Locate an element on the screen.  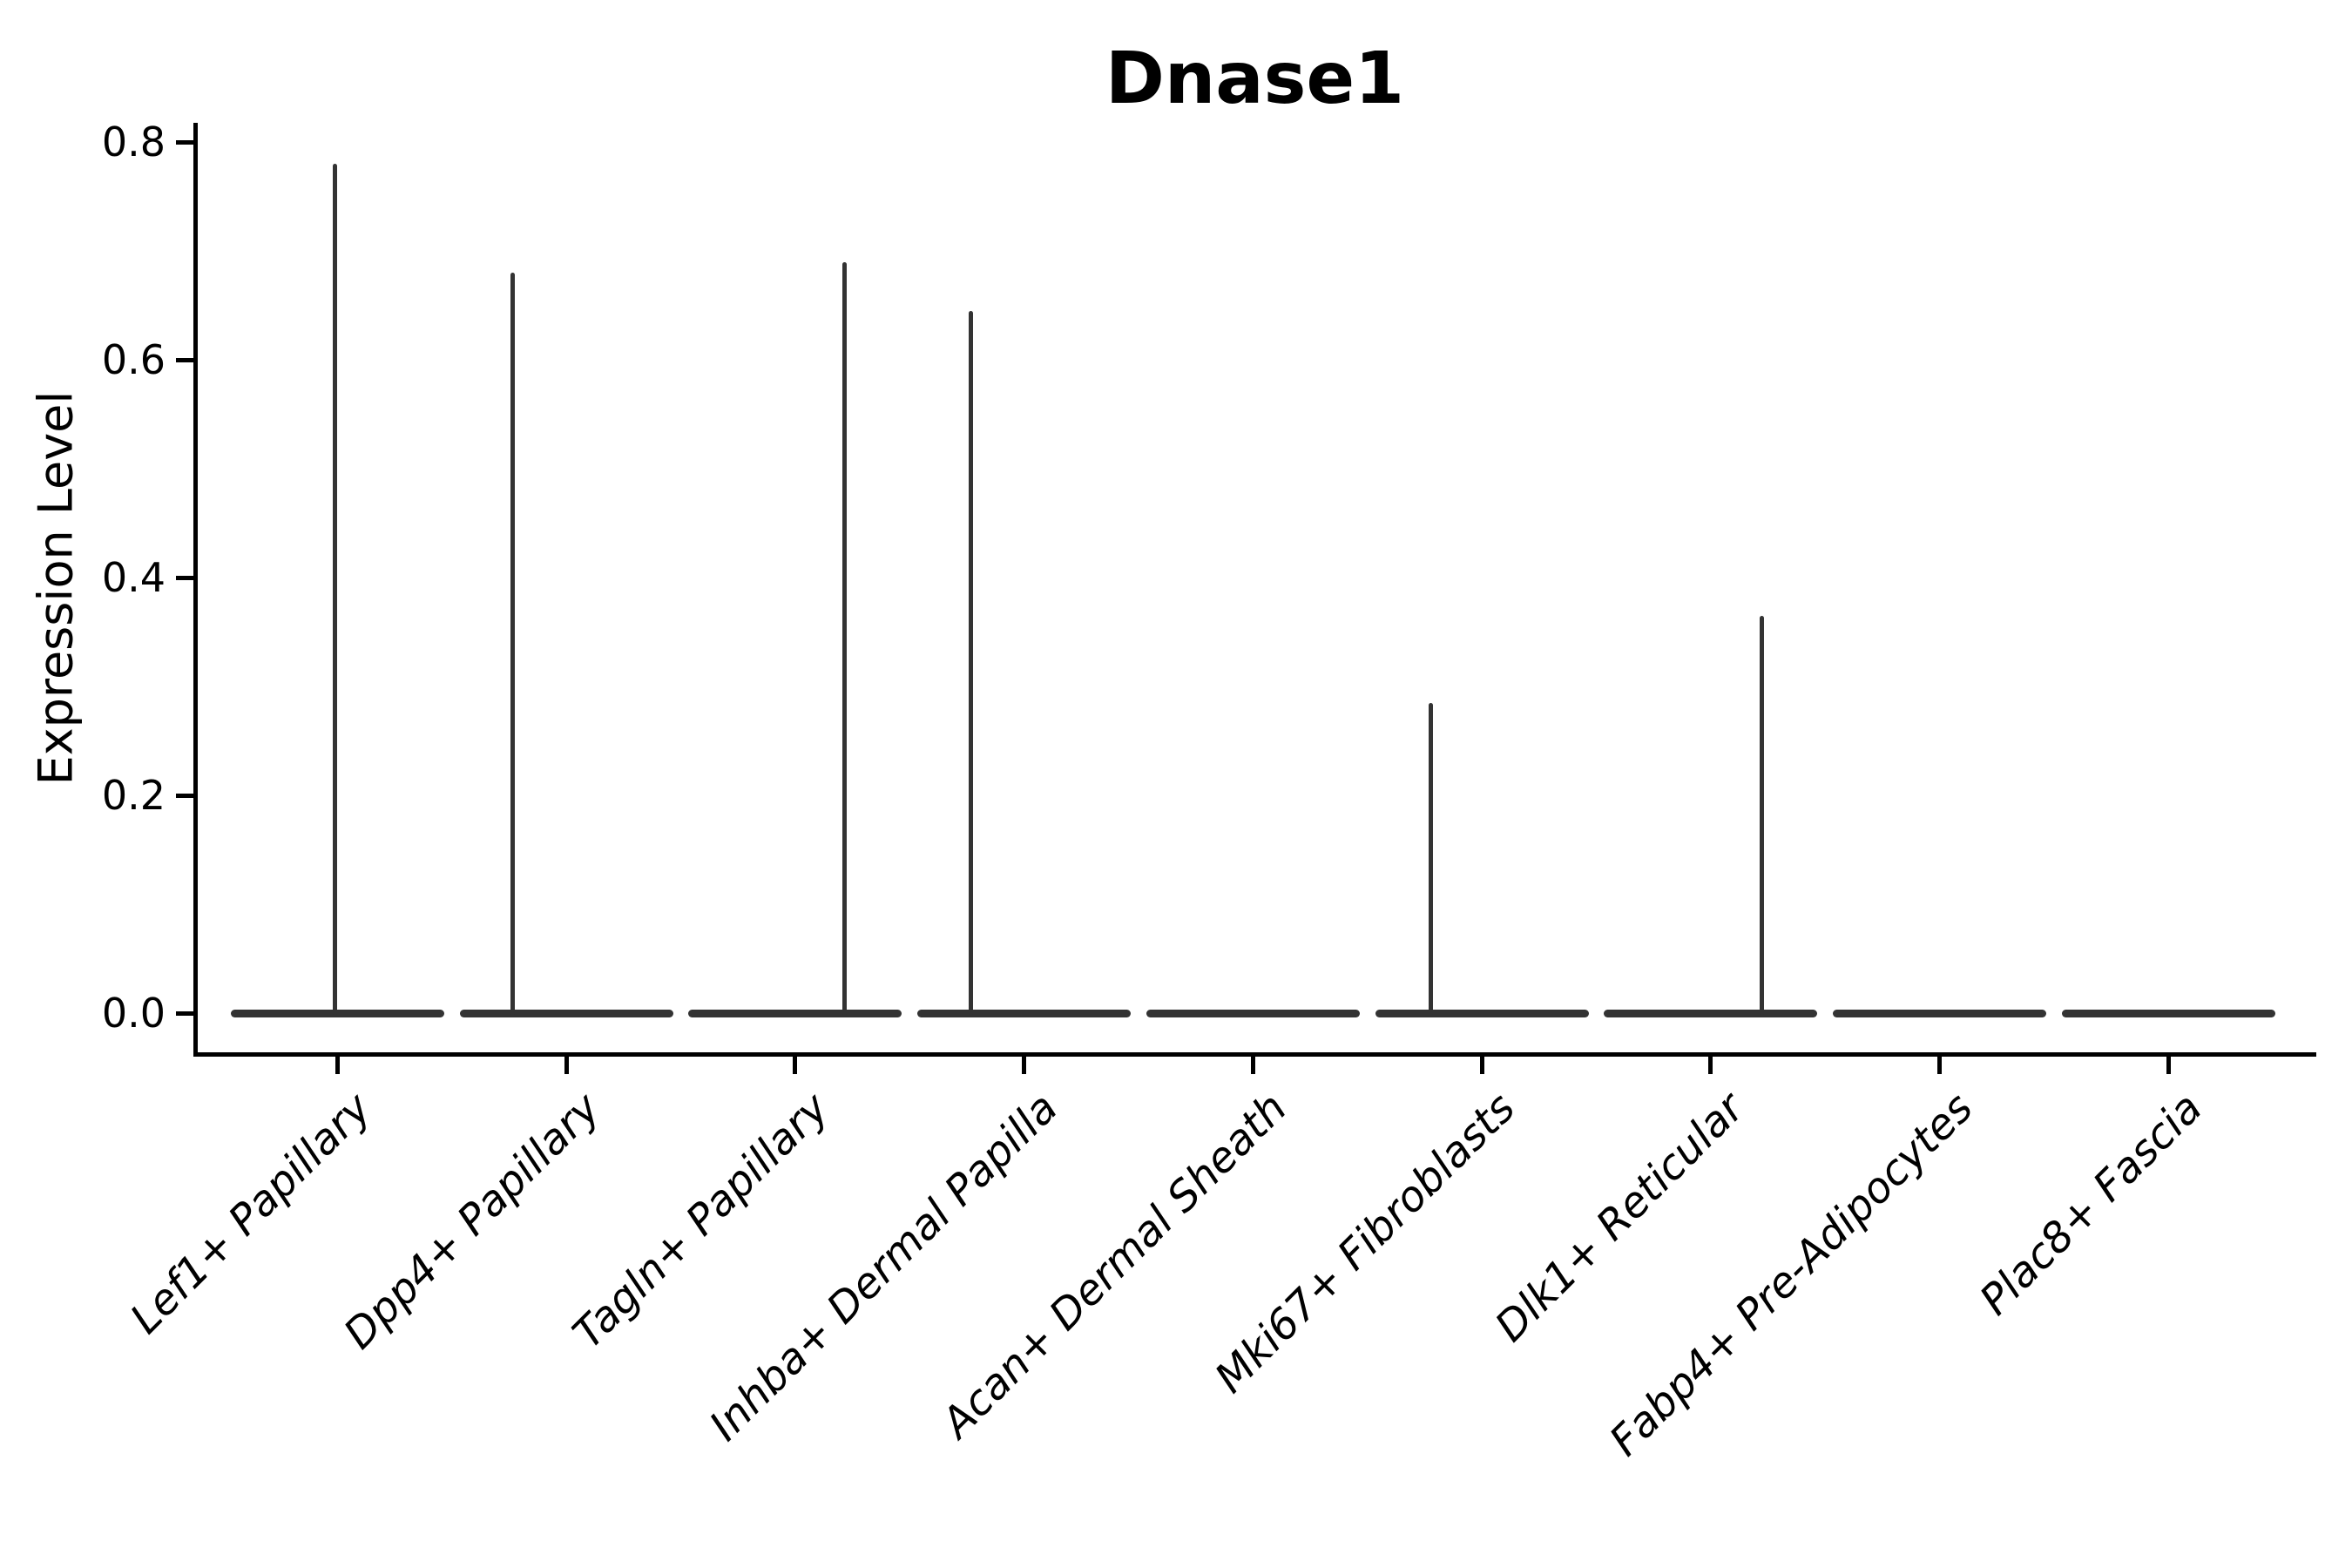
y-tick-label: 0.6 is located at coordinates (134, 359).